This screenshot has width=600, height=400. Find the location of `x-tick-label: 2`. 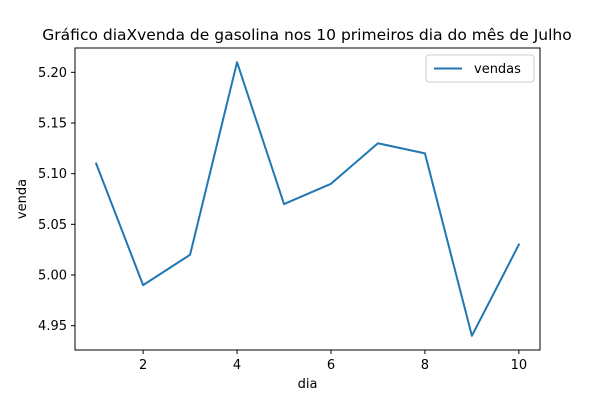

x-tick-label: 2 is located at coordinates (143, 365).